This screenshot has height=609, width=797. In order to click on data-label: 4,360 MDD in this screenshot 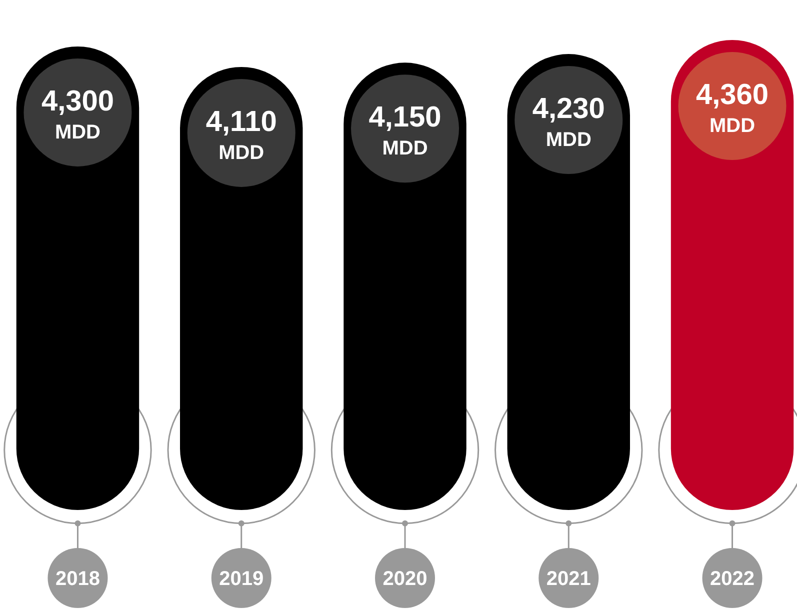, I will do `click(732, 108)`.